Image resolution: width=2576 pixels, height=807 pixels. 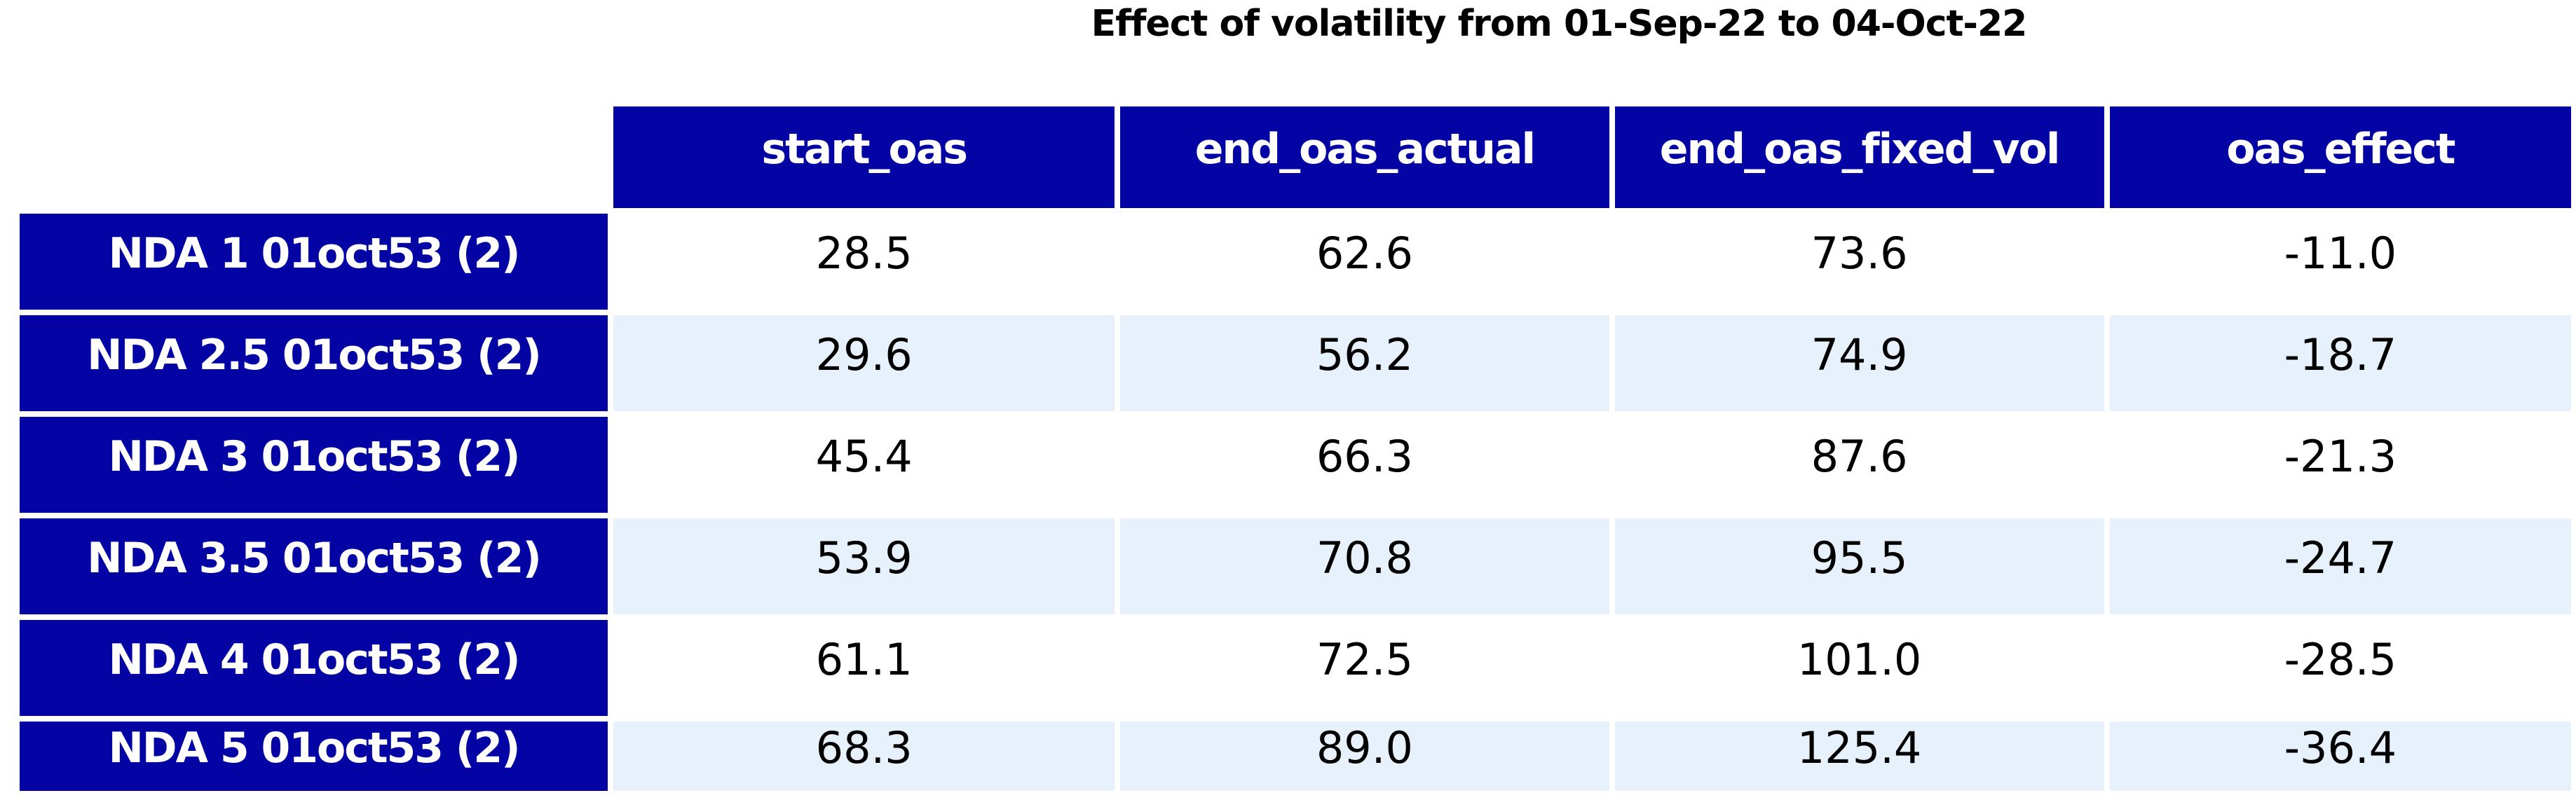 I want to click on value-cell: 89.0, so click(x=1364, y=756).